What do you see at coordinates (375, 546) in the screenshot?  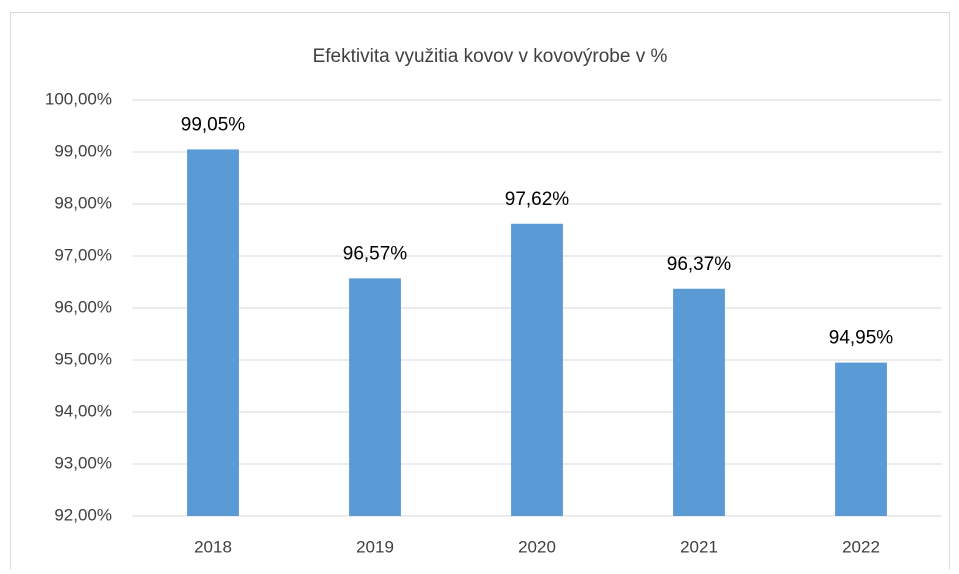 I see `x-tick-label: 2019` at bounding box center [375, 546].